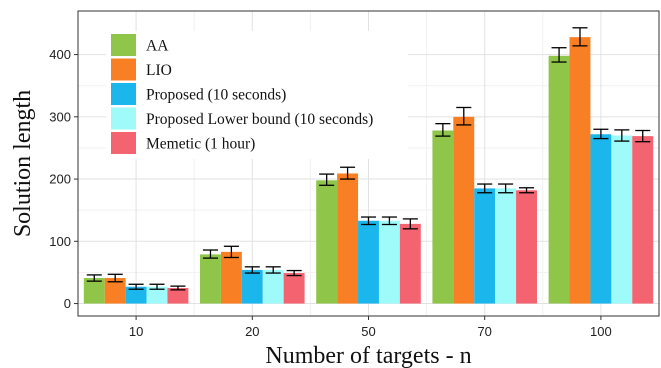 The image size is (661, 368). I want to click on x-axis: 10 20 50 70 100, so click(370, 327).